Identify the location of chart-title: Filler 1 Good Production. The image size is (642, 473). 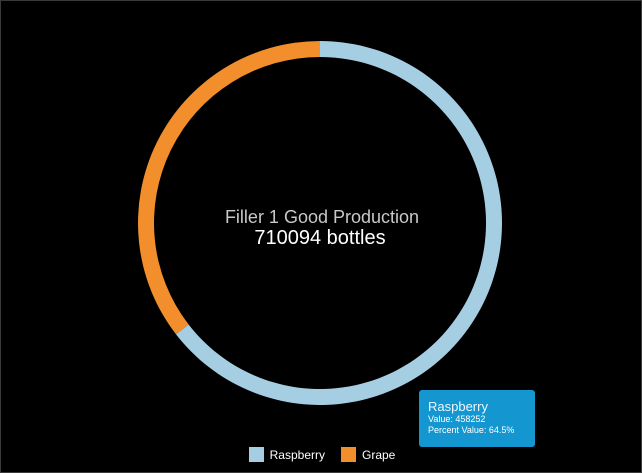
(322, 217).